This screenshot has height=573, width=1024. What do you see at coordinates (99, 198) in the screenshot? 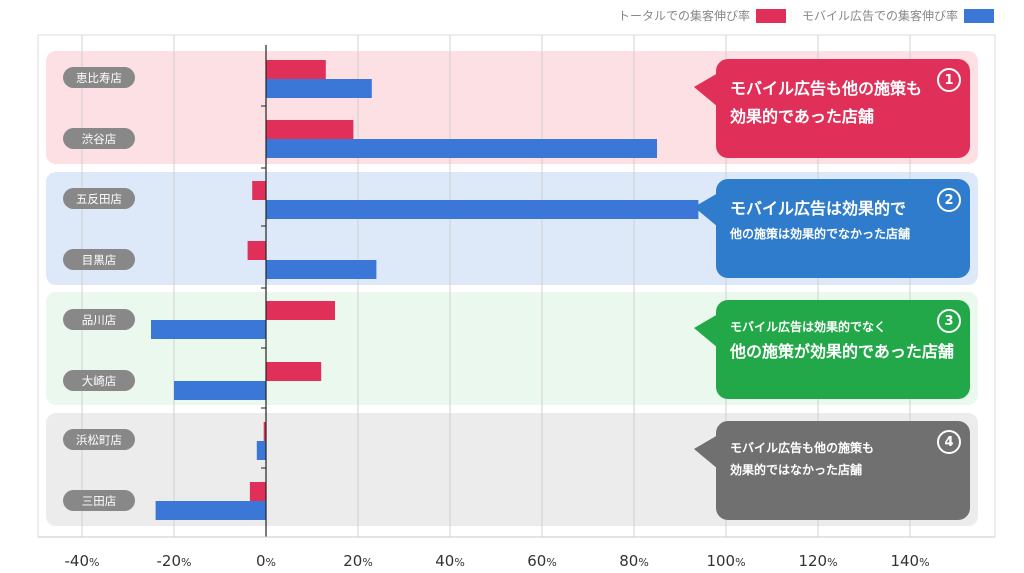
I see `store-label-gotanda: 五反田店` at bounding box center [99, 198].